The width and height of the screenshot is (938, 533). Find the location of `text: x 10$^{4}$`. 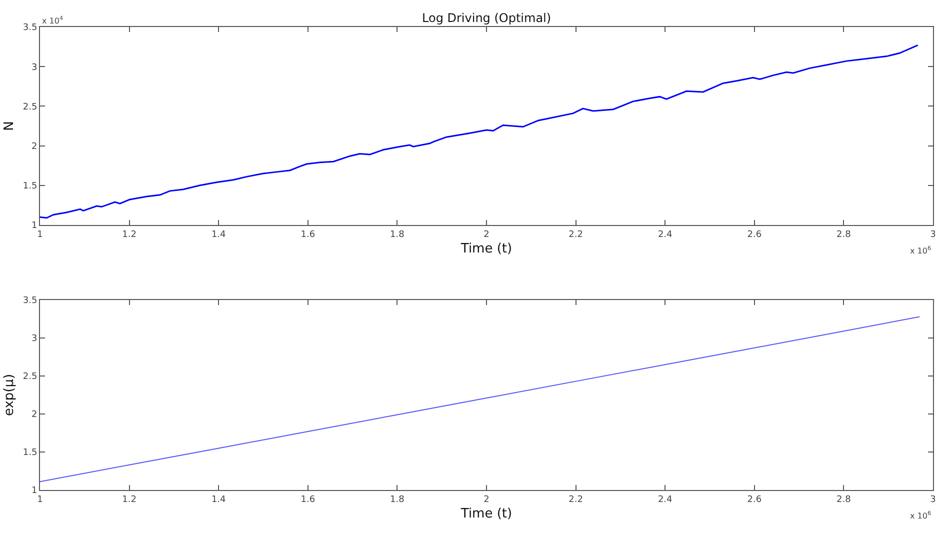

text: x 10$^{4}$ is located at coordinates (53, 20).